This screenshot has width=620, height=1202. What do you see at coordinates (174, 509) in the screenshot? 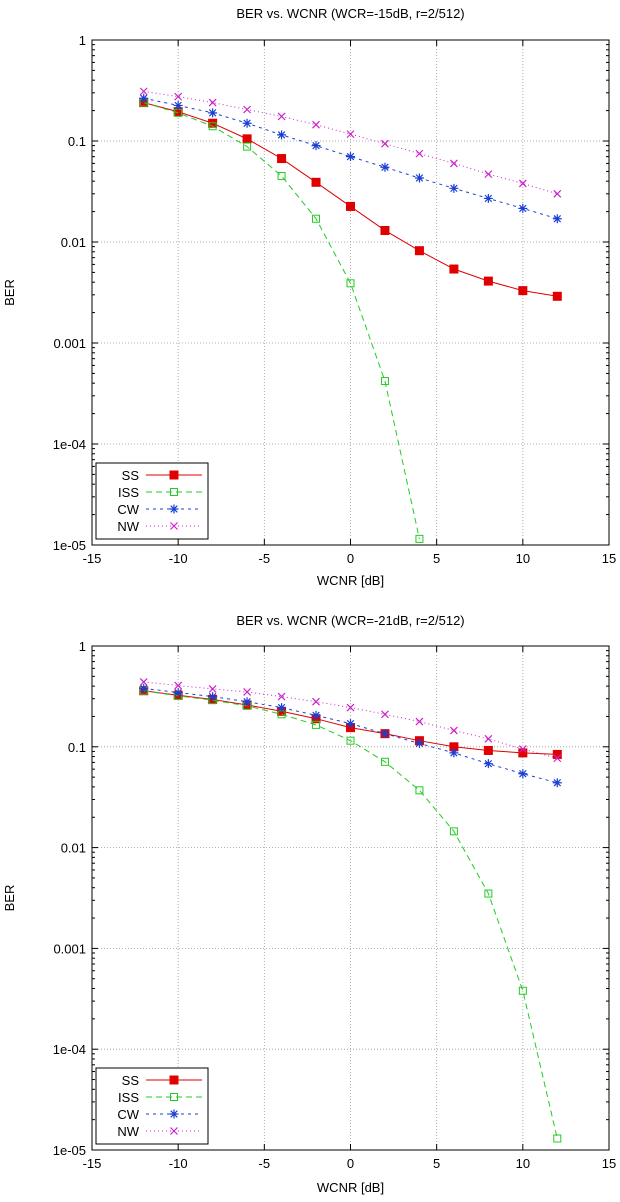
I see `legend-marker-cw` at bounding box center [174, 509].